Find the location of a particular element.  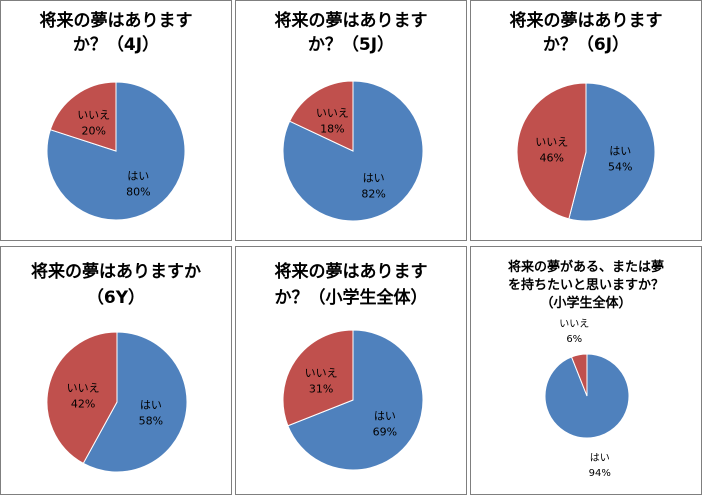

chart-title-5j: 将来の夢はあります か？（5J） is located at coordinates (351, 33).